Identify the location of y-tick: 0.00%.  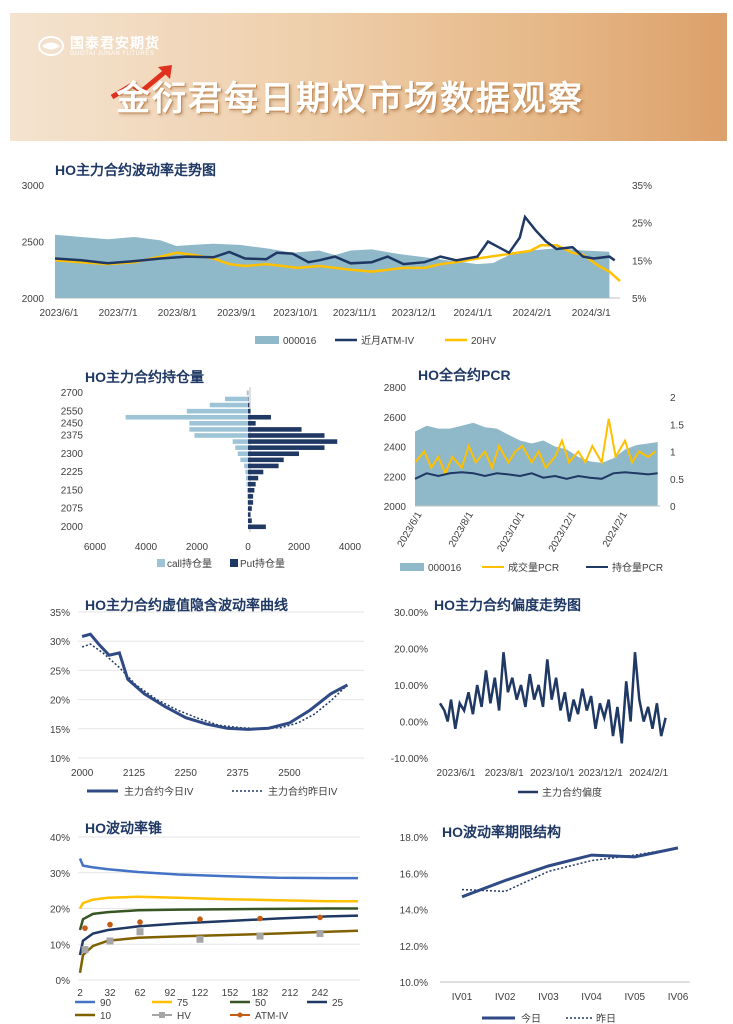
(414, 723).